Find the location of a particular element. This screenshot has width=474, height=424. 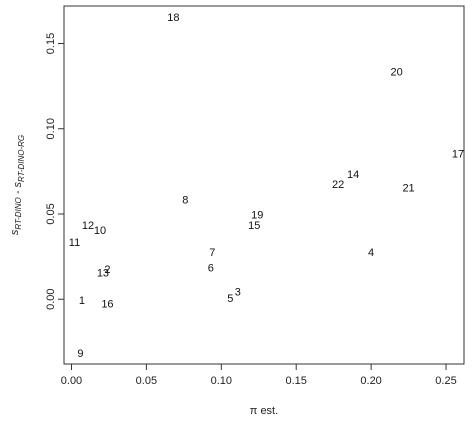

point-label-2: 2 is located at coordinates (107, 270).